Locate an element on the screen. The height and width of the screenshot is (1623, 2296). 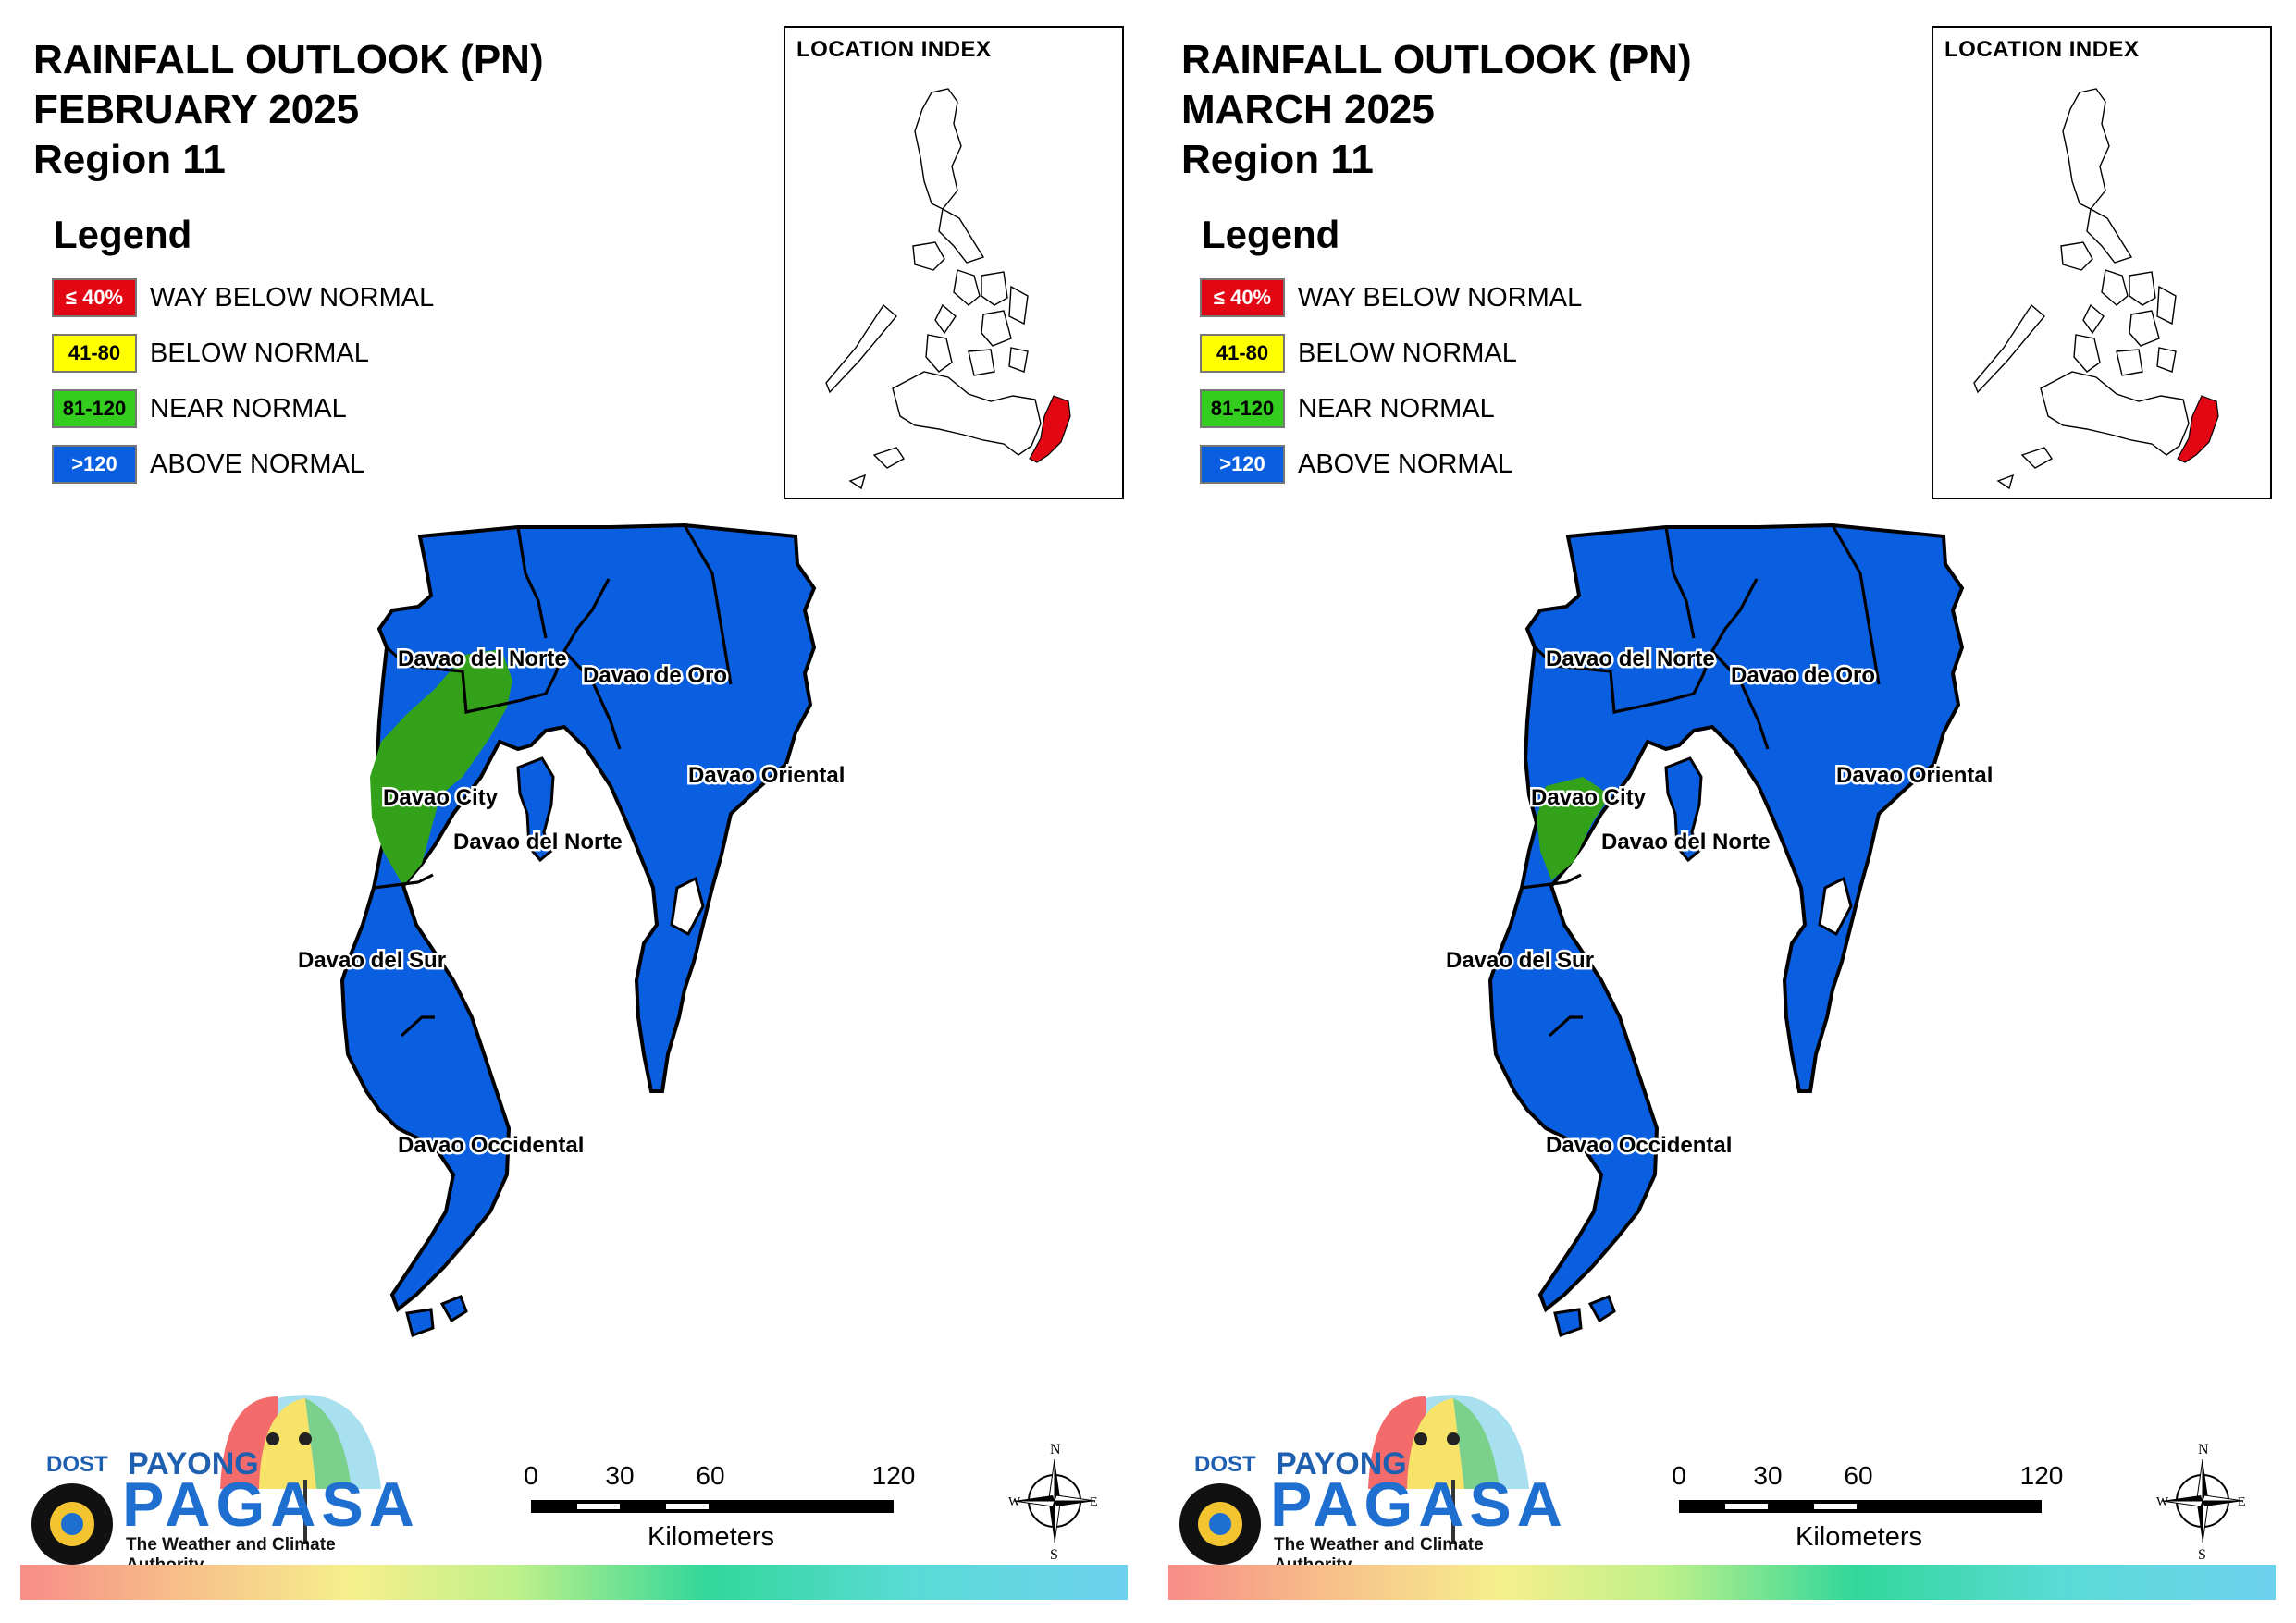
legend-label: WAY BELOW NORMAL is located at coordinates (1440, 297).